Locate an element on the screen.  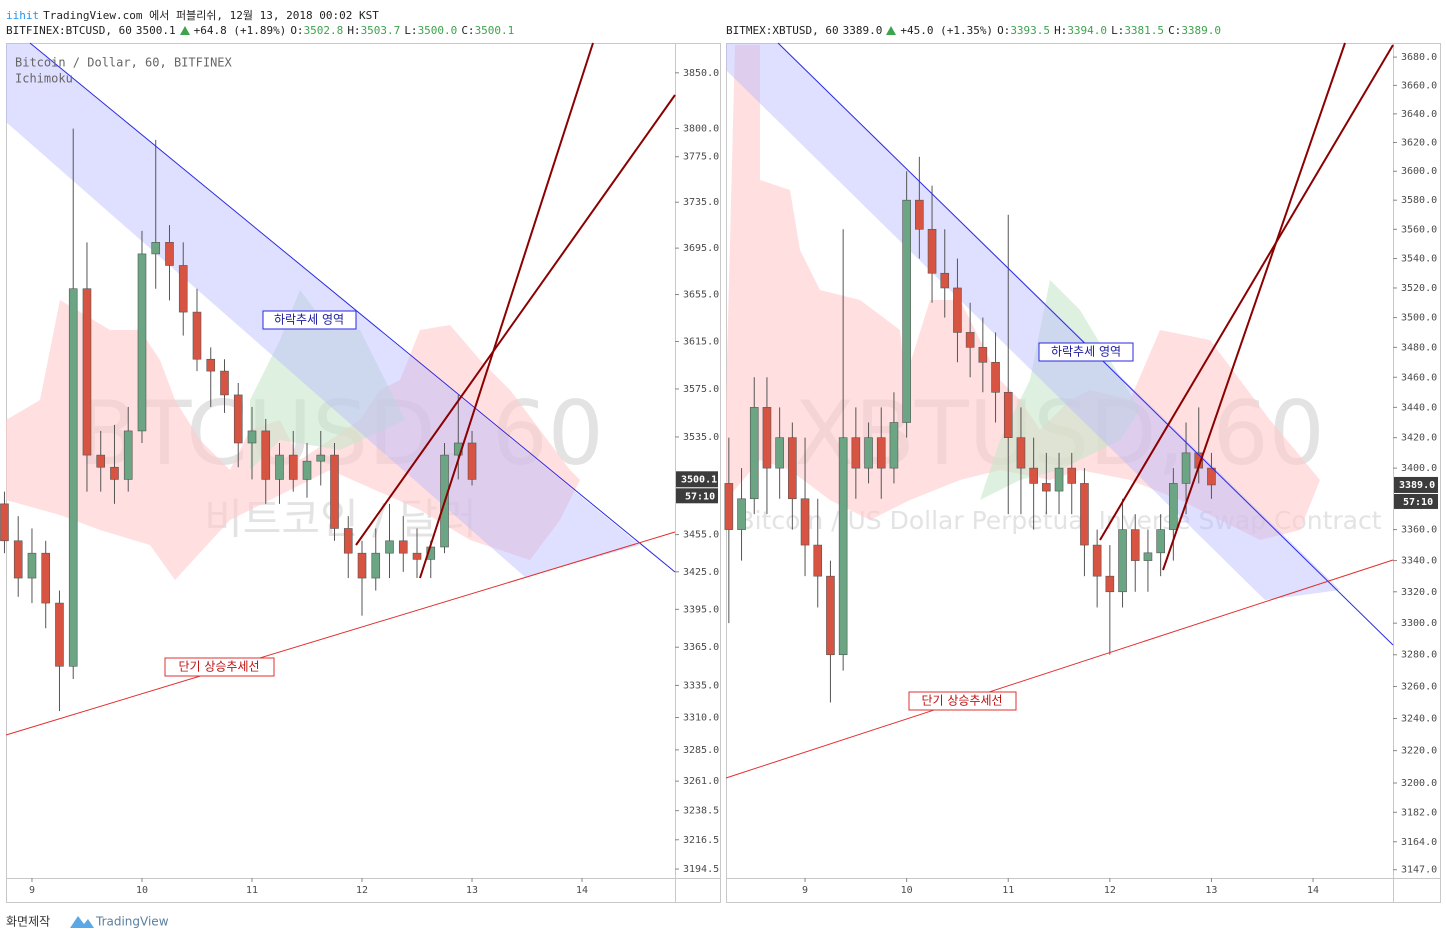
y-tick-label: 3360.0 is located at coordinates (1419, 530).